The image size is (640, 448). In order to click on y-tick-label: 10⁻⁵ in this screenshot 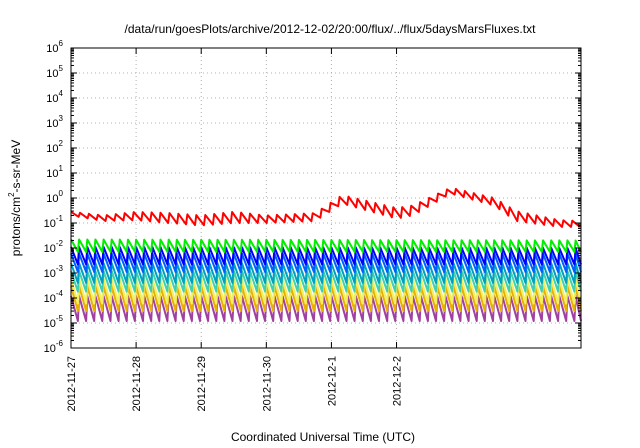, I will do `click(54, 322)`.